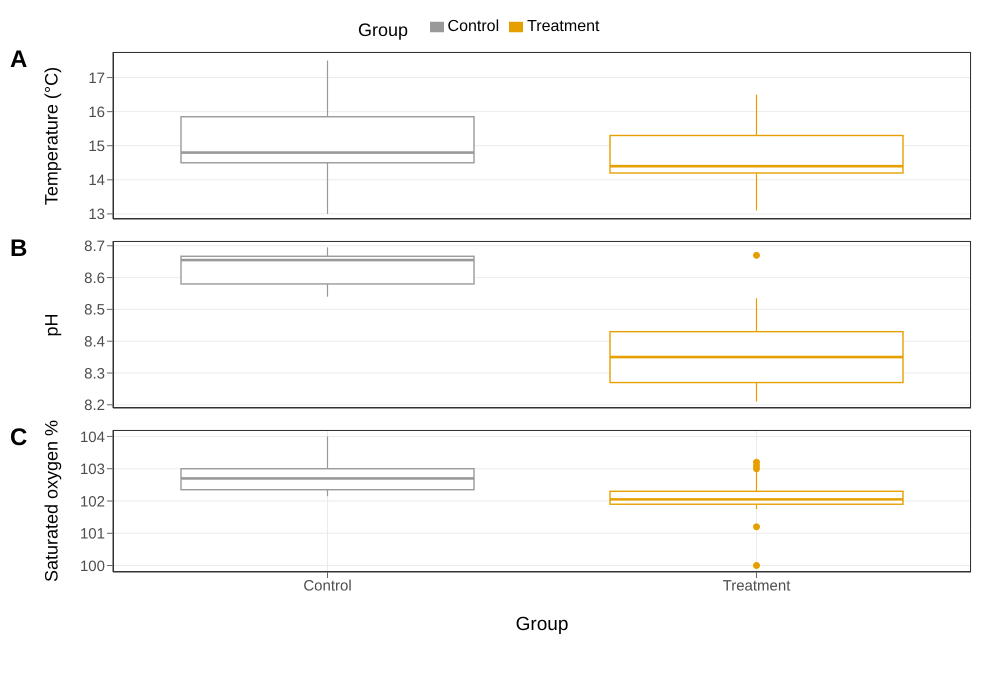  I want to click on chart-title: C, so click(19, 438).